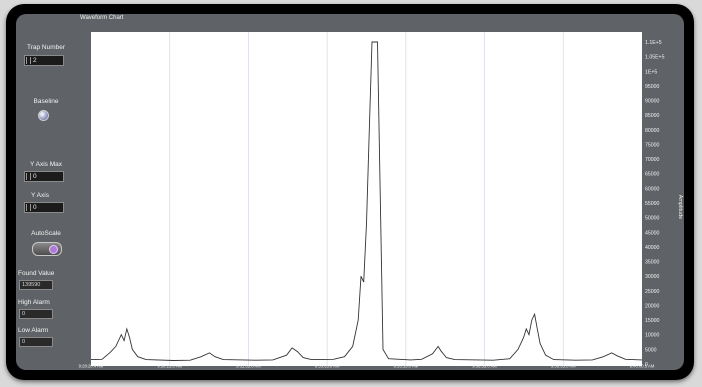  What do you see at coordinates (652, 336) in the screenshot?
I see `y-tick-label: 10000` at bounding box center [652, 336].